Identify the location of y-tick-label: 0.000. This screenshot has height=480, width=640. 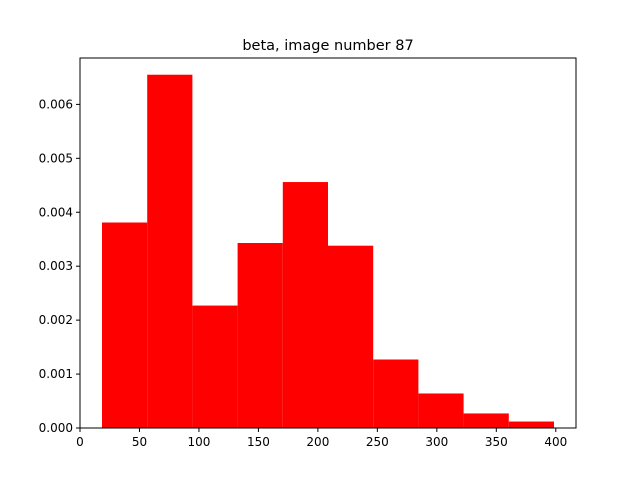
(56, 428).